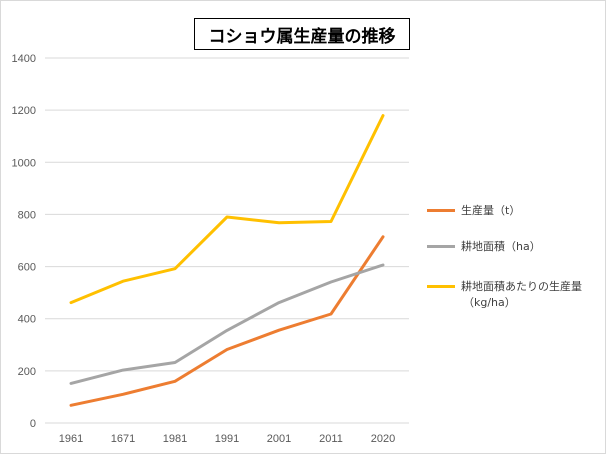 This screenshot has height=454, width=606. What do you see at coordinates (27, 372) in the screenshot?
I see `y-tick-label: 200` at bounding box center [27, 372].